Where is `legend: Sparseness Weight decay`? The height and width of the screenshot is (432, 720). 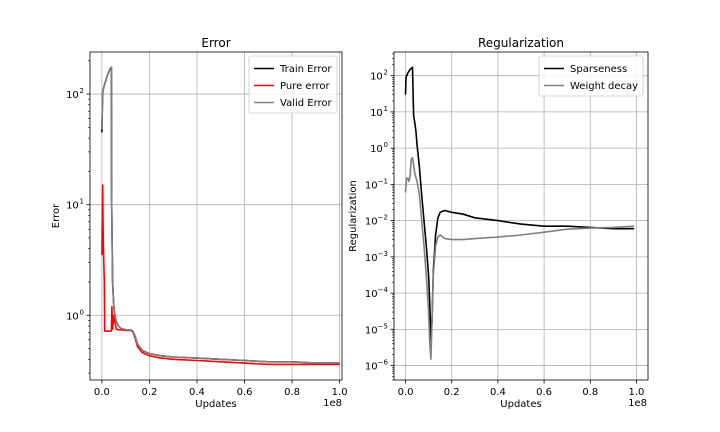 legend: Sparseness Weight decay is located at coordinates (591, 76).